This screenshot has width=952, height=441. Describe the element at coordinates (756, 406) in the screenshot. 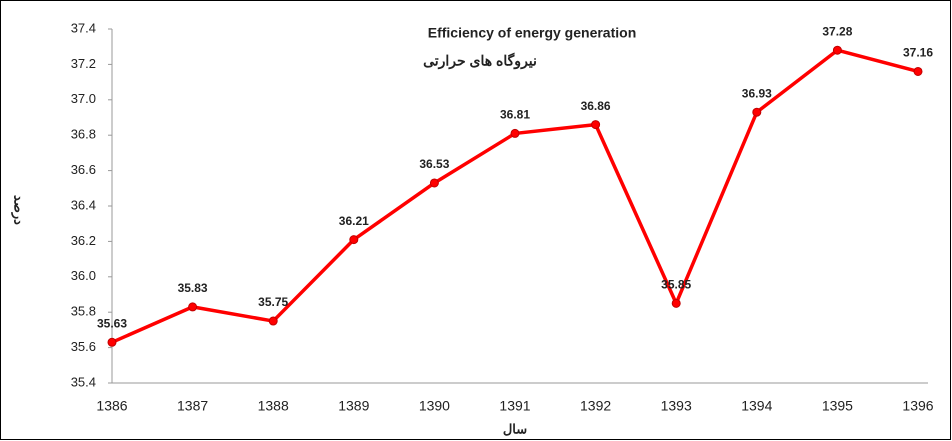

I see `x-tick-label: 1394` at that location.